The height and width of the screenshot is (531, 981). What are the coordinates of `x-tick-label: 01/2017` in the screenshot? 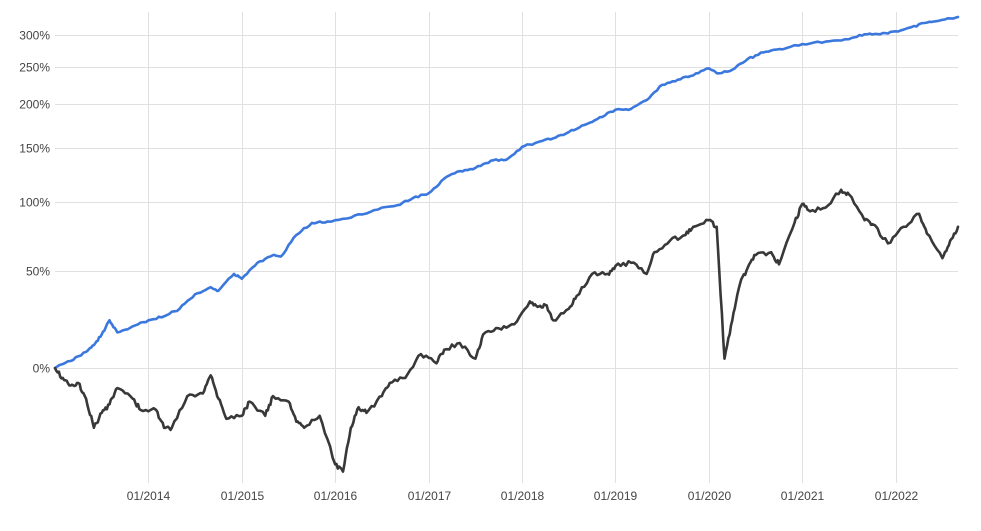 It's located at (430, 496).